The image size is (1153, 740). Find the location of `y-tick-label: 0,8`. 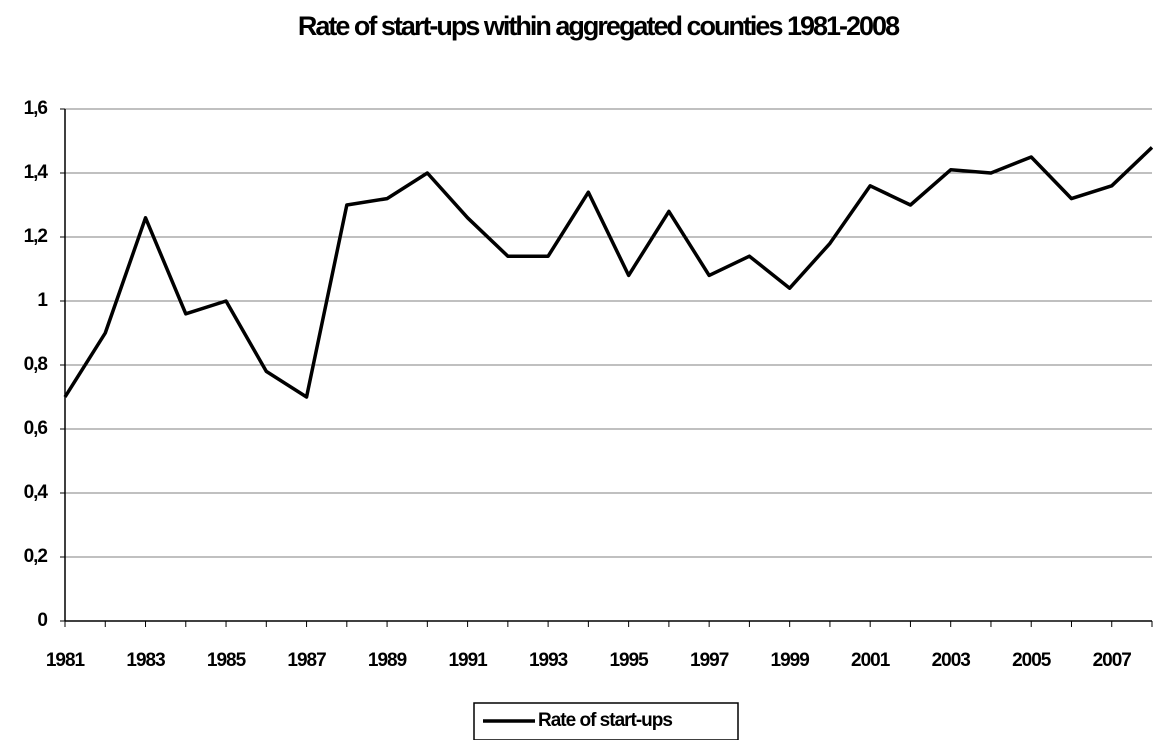

y-tick-label: 0,8 is located at coordinates (36, 364).